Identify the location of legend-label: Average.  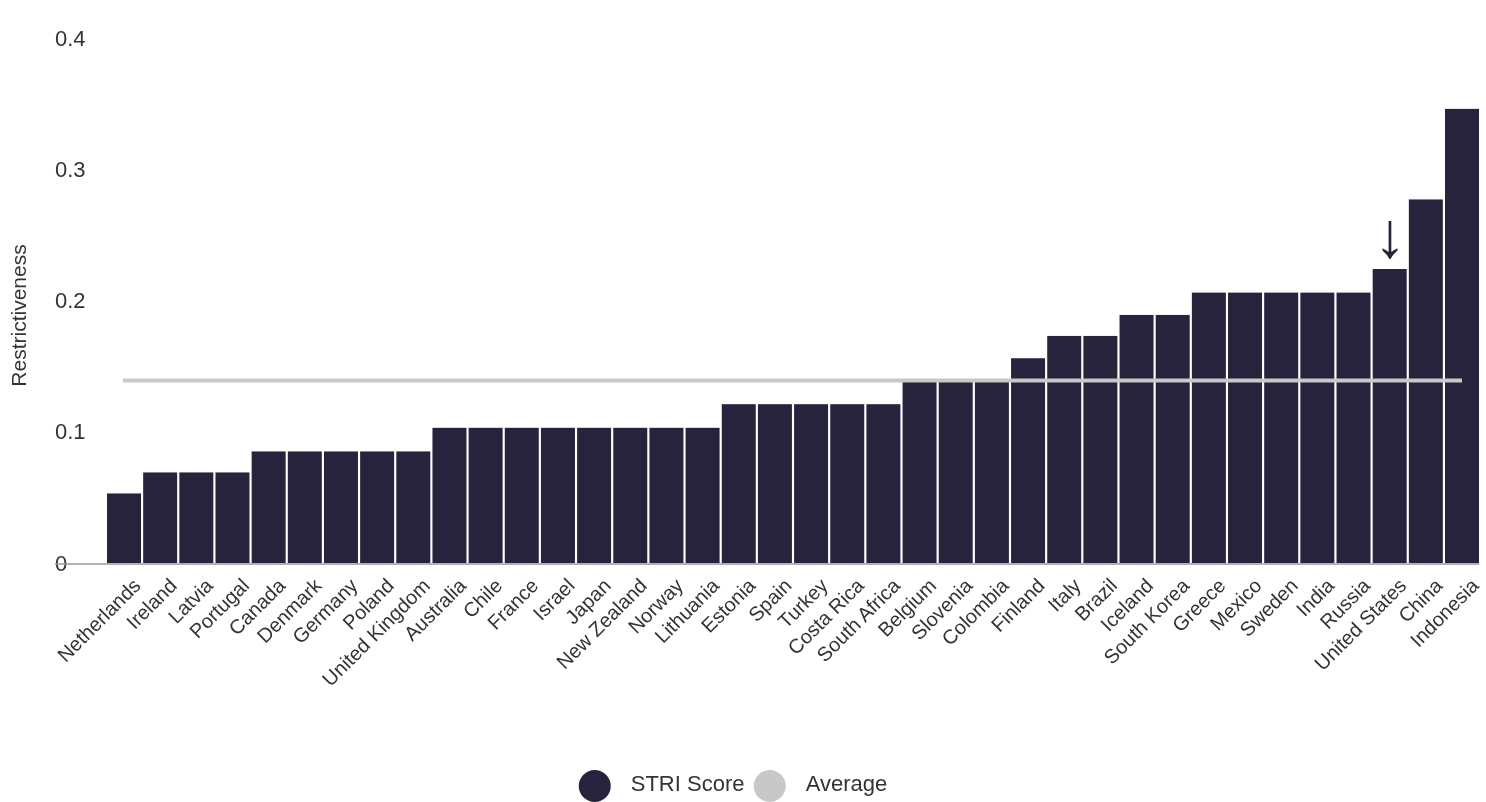
(846, 783).